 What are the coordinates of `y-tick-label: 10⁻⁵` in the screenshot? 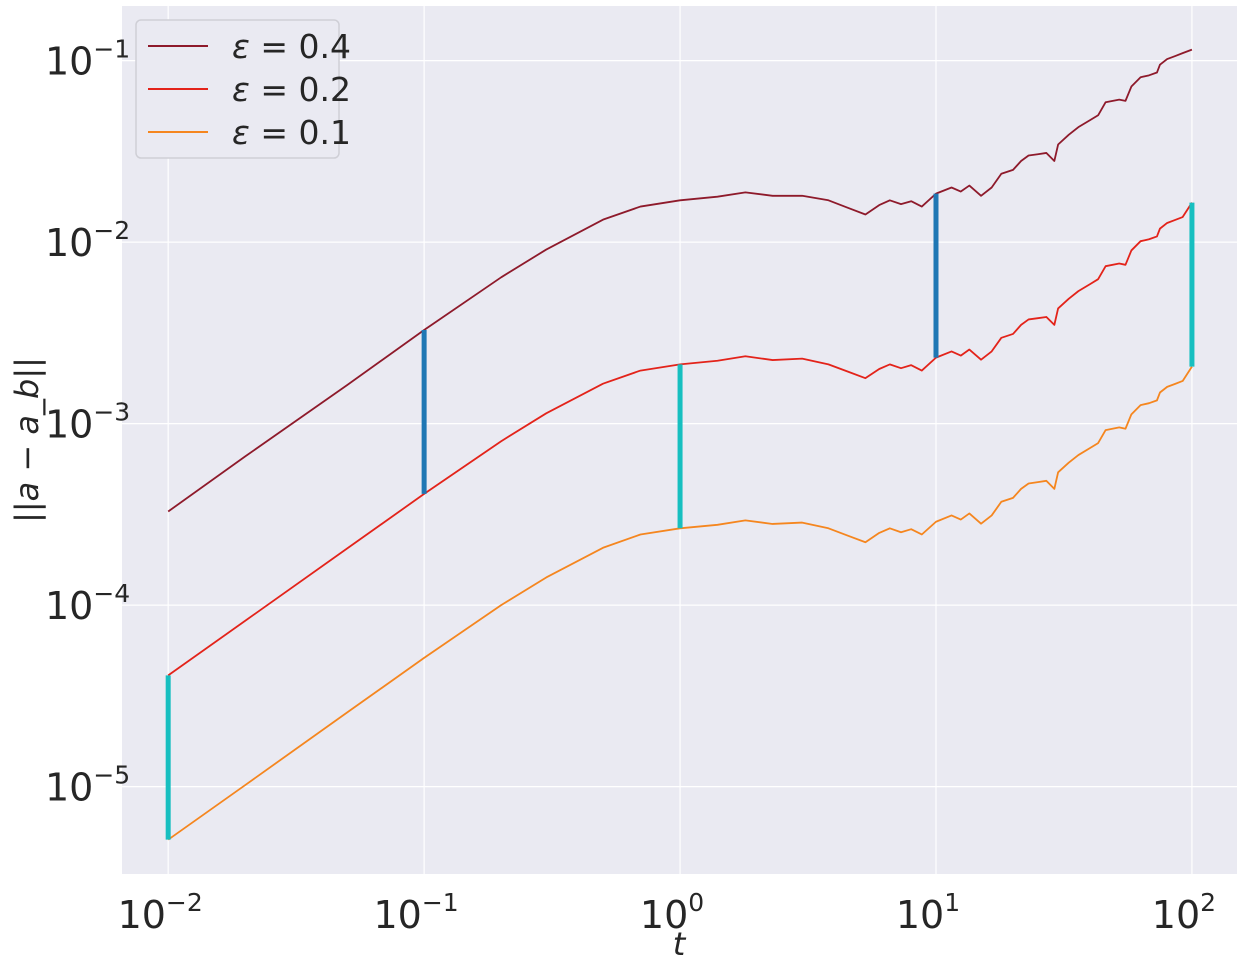 It's located at (87, 785).